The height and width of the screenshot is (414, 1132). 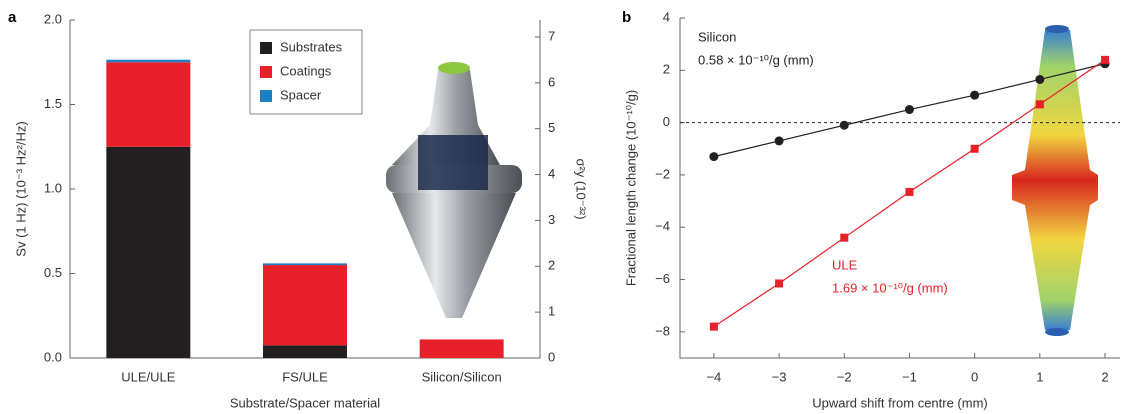 What do you see at coordinates (717, 36) in the screenshot?
I see `series-label: Silicon` at bounding box center [717, 36].